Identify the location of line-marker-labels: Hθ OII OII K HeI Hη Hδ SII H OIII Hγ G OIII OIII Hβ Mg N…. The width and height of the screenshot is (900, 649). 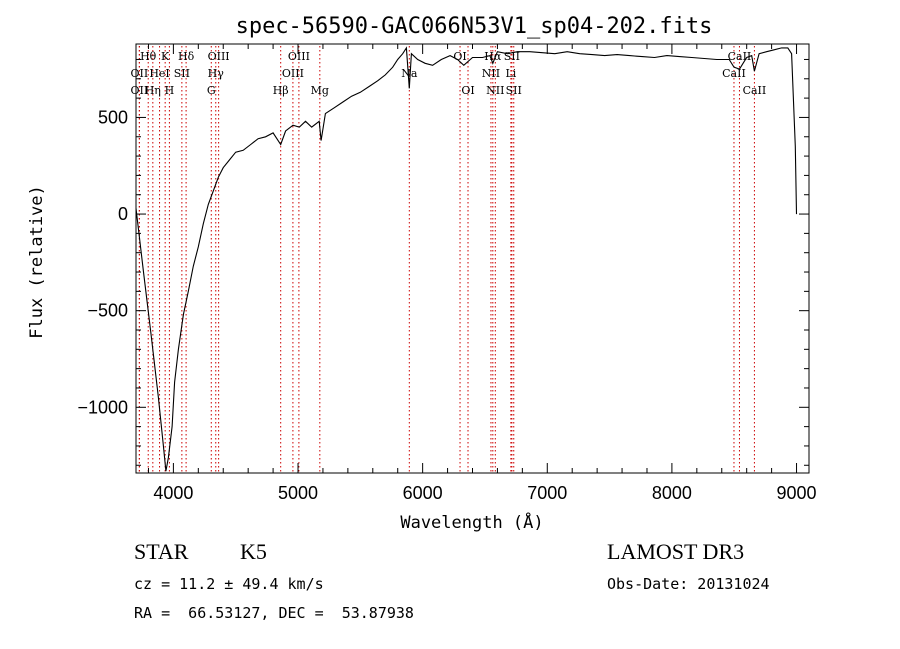
(449, 73).